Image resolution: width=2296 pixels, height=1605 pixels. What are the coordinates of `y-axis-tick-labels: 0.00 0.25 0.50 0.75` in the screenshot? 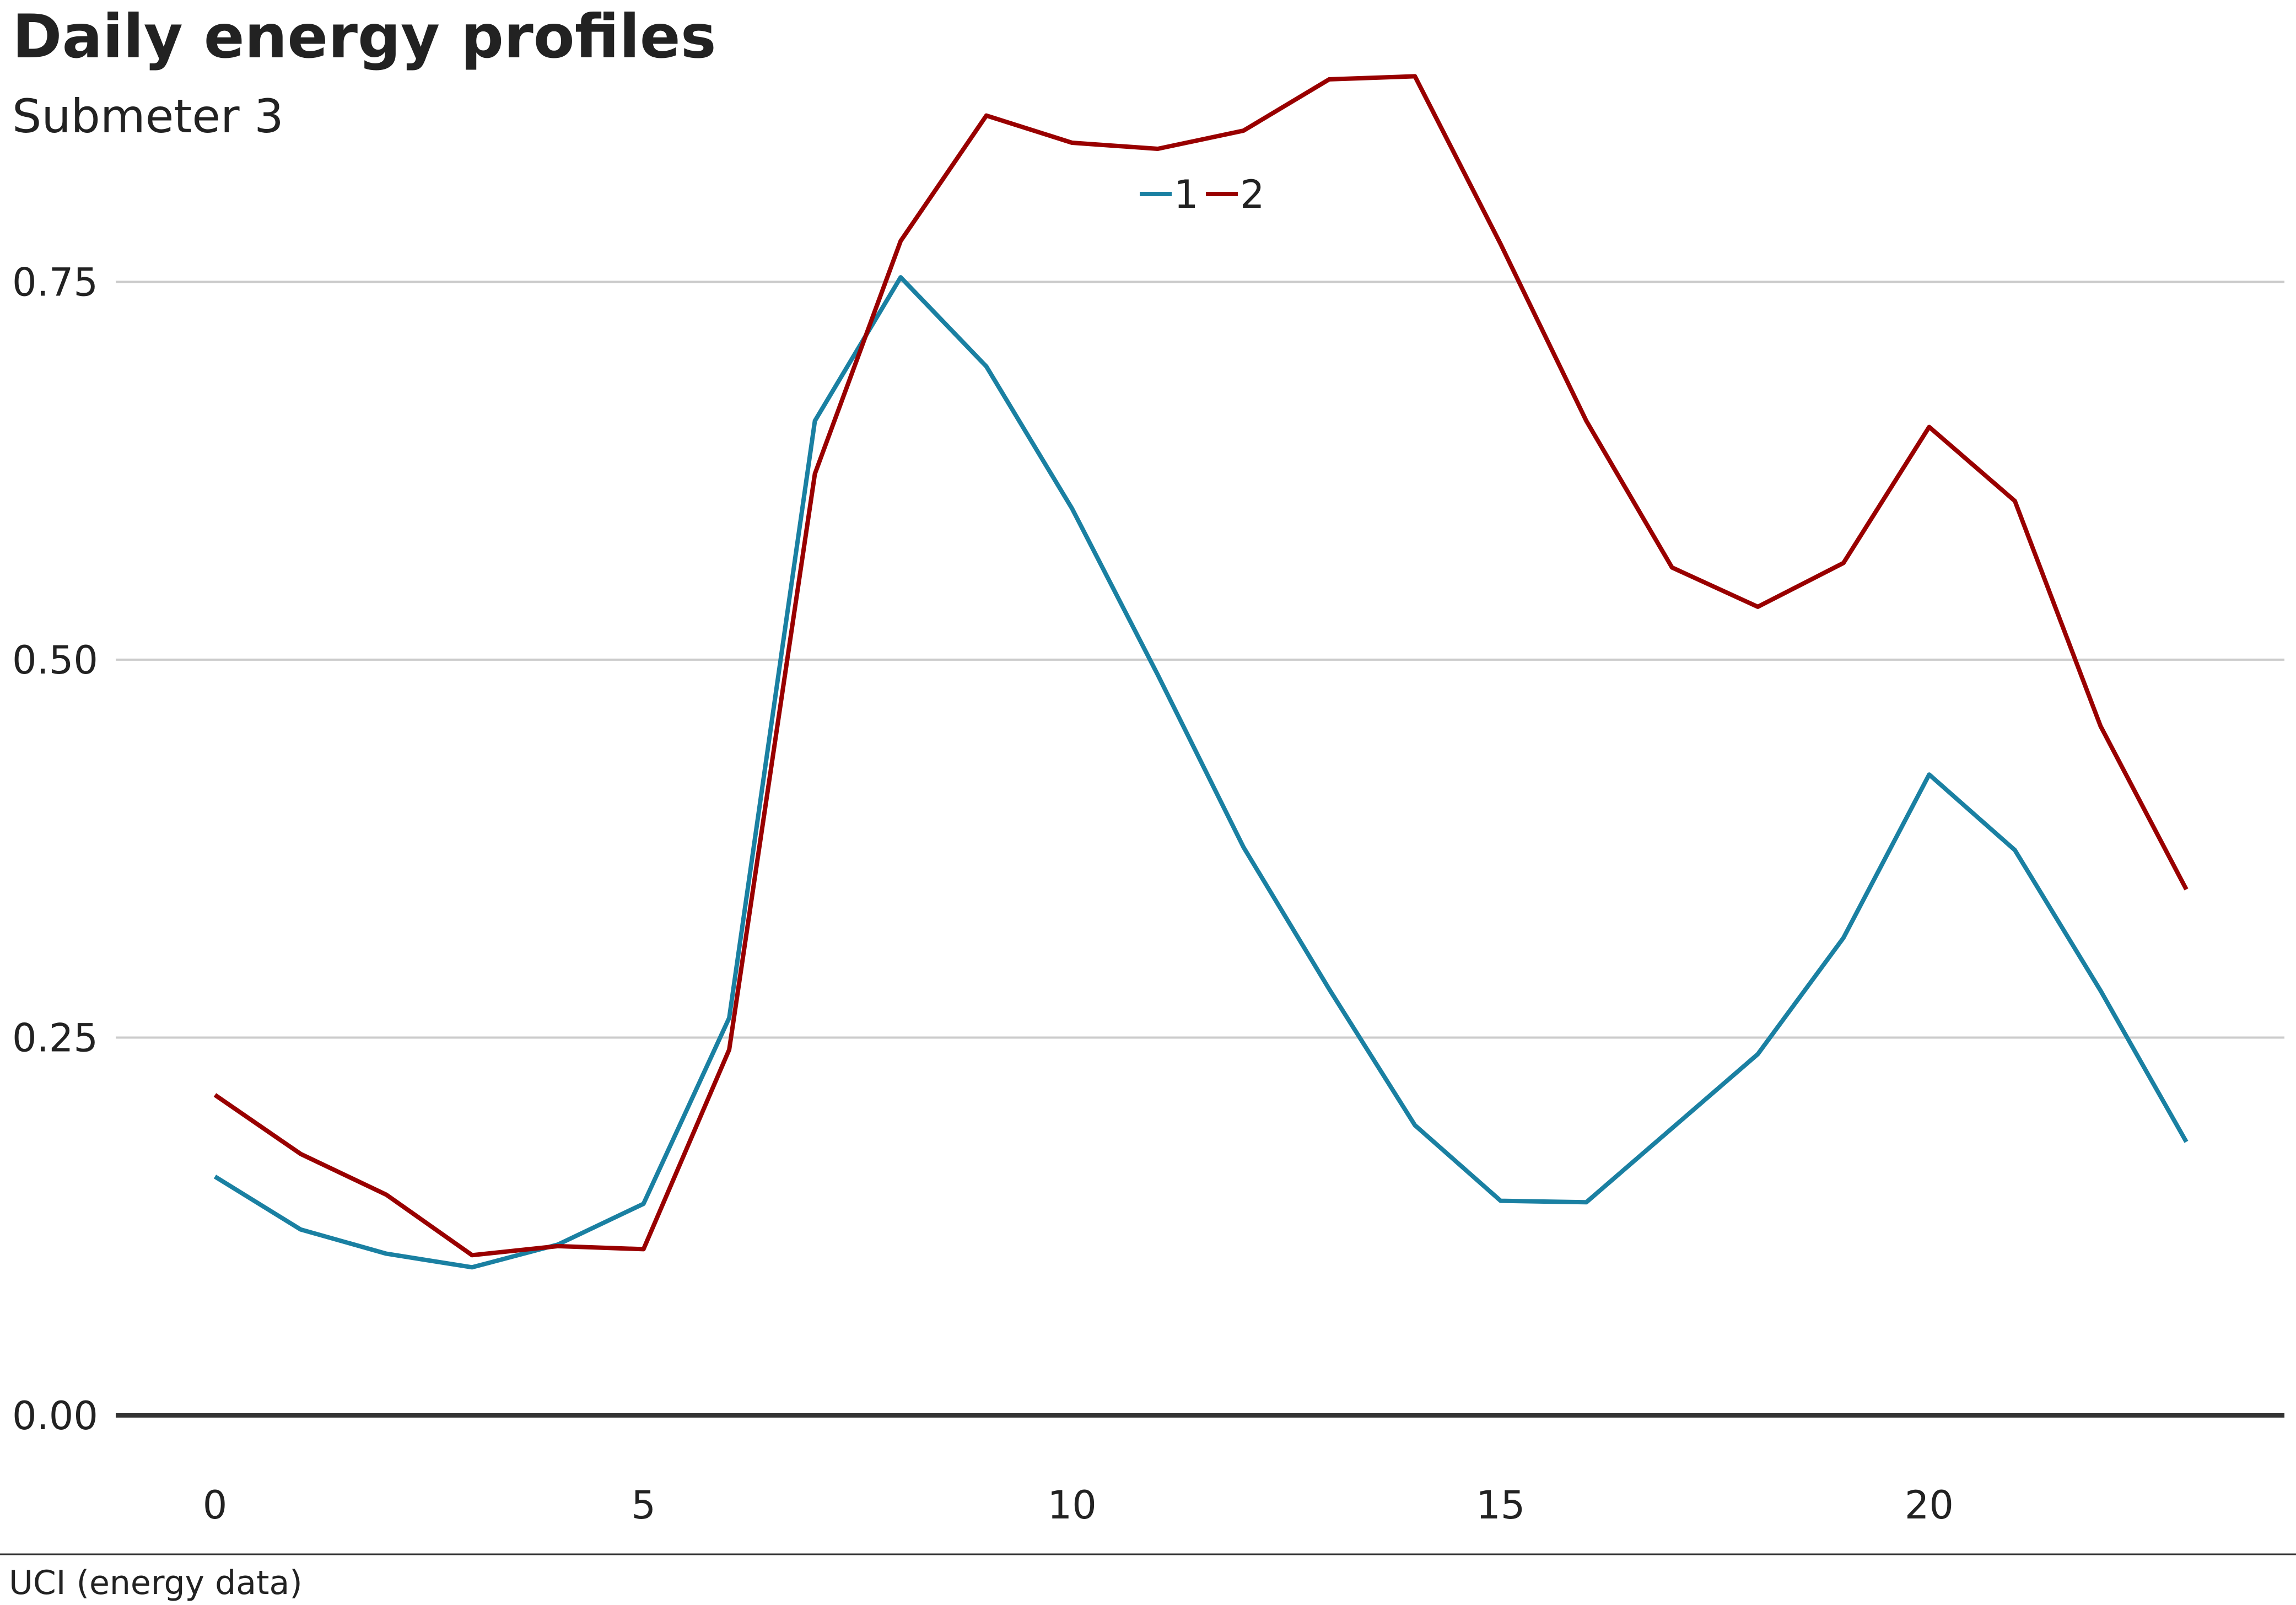 It's located at (55, 850).